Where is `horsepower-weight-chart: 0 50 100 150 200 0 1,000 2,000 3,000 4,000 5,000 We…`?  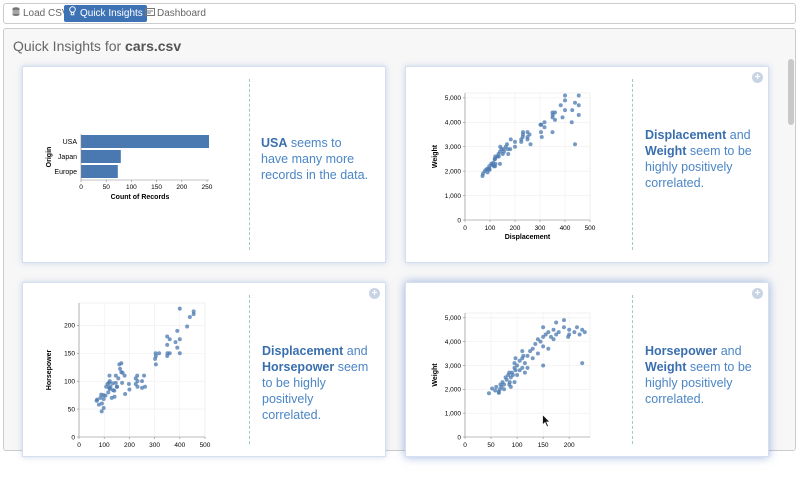
horsepower-weight-chart: 0 50 100 150 200 0 1,000 2,000 3,000 4,000 5,000 We… is located at coordinates (511, 380).